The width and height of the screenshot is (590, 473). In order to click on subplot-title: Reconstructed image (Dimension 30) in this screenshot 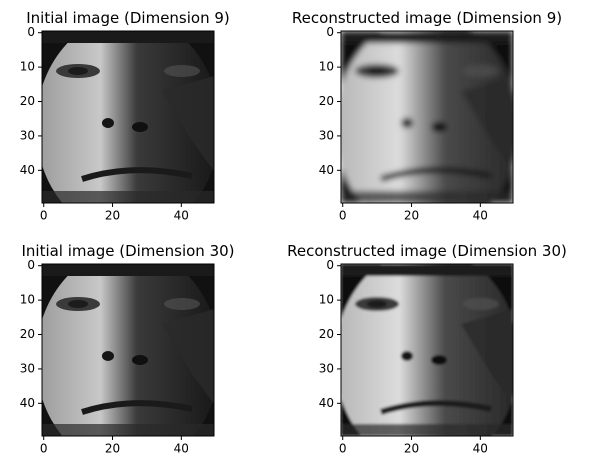, I will do `click(427, 251)`.